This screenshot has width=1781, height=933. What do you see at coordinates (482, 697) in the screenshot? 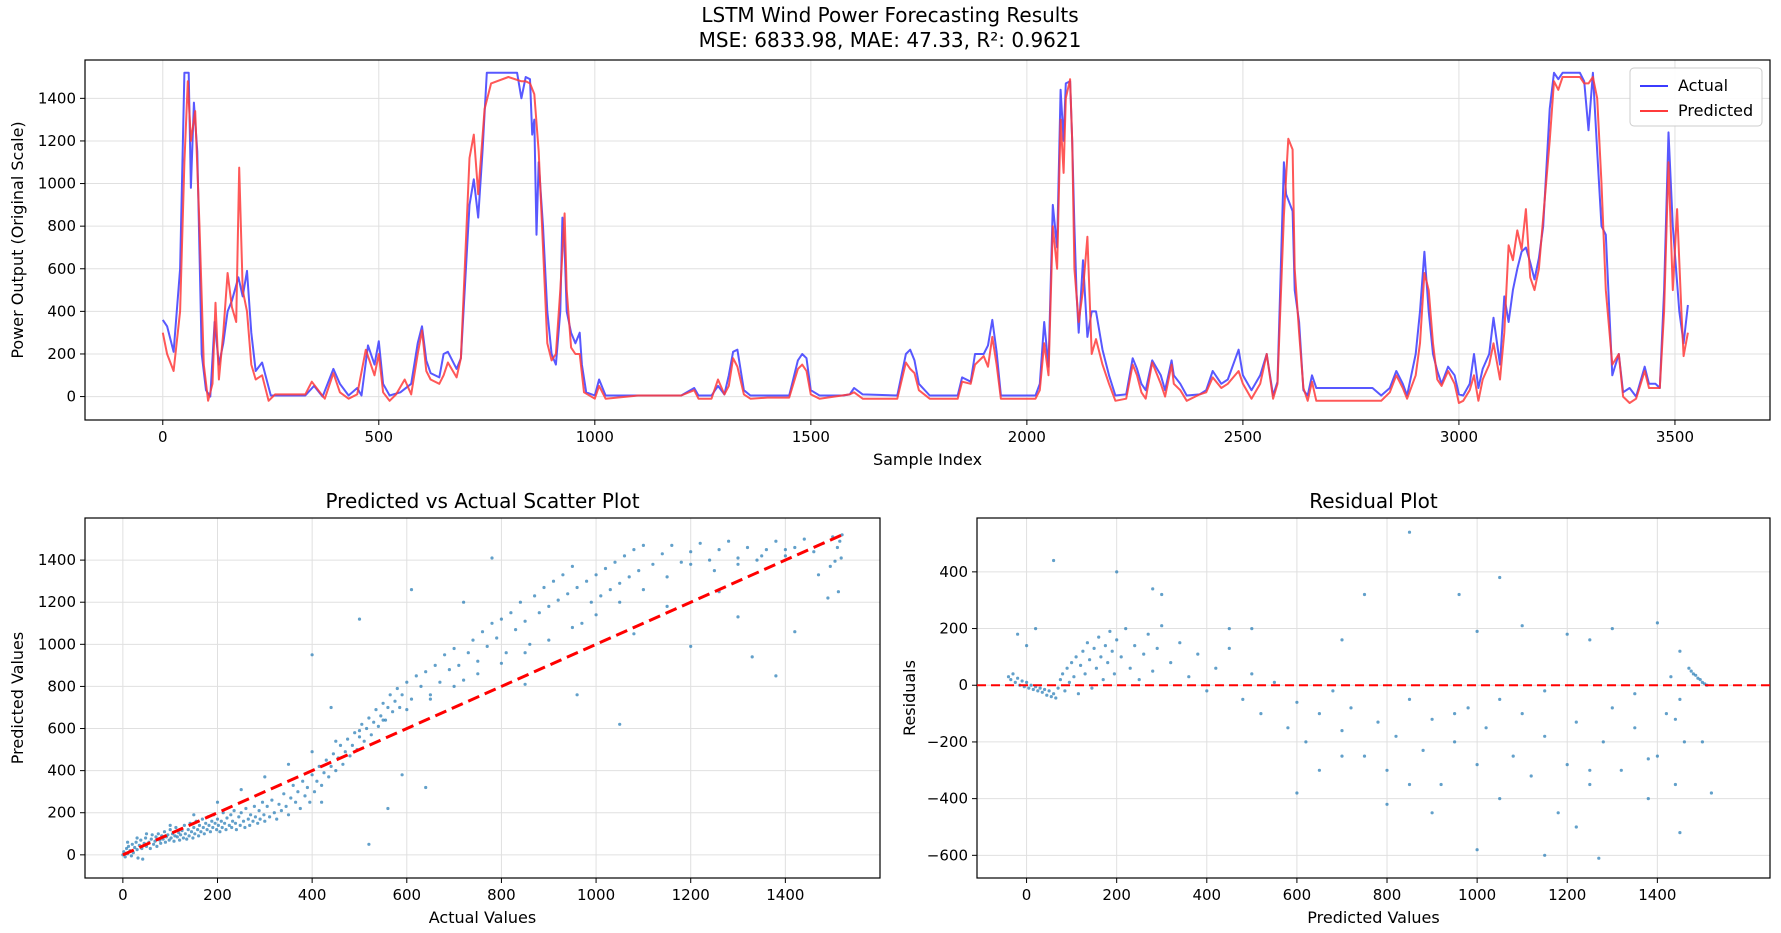
I see `plot-area` at bounding box center [482, 697].